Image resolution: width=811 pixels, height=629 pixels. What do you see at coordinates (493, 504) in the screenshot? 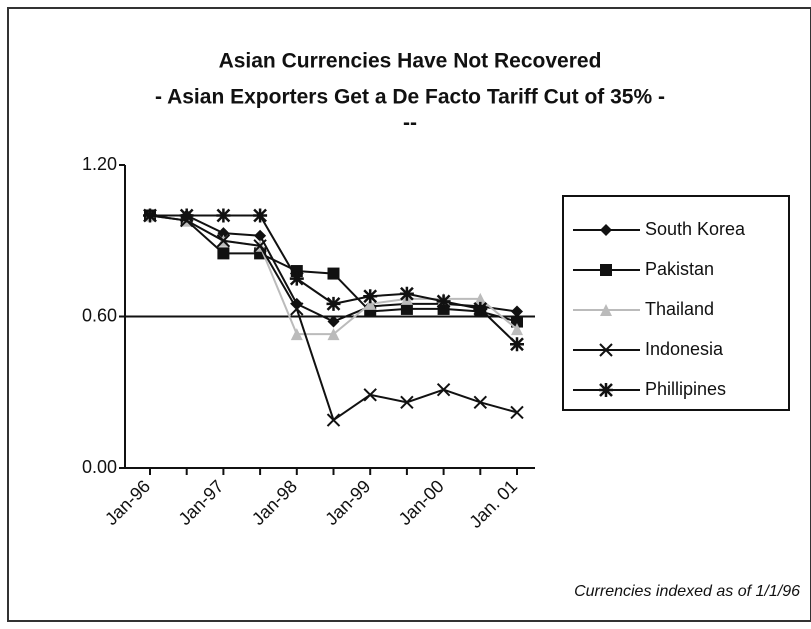
I see `x-tick-label: Jan. 01` at bounding box center [493, 504].